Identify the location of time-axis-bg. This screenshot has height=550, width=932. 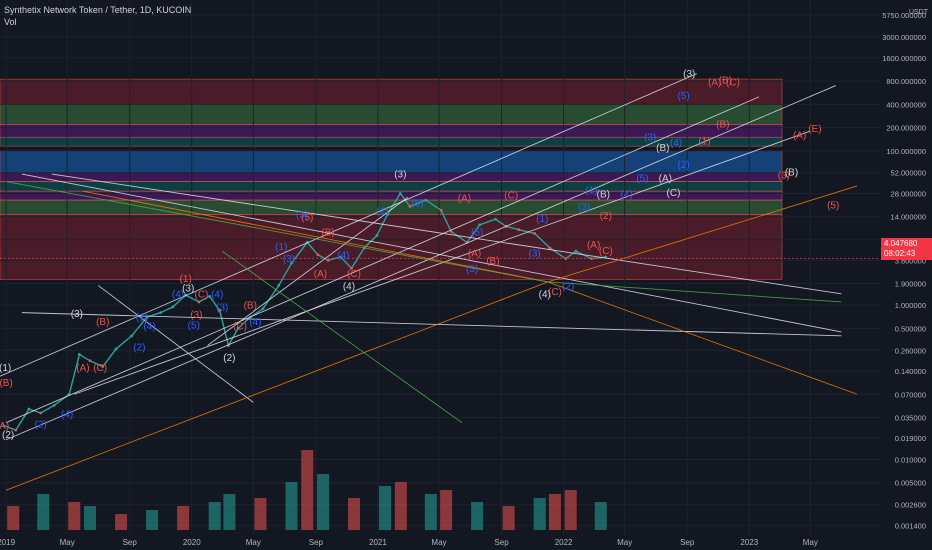
(466, 542).